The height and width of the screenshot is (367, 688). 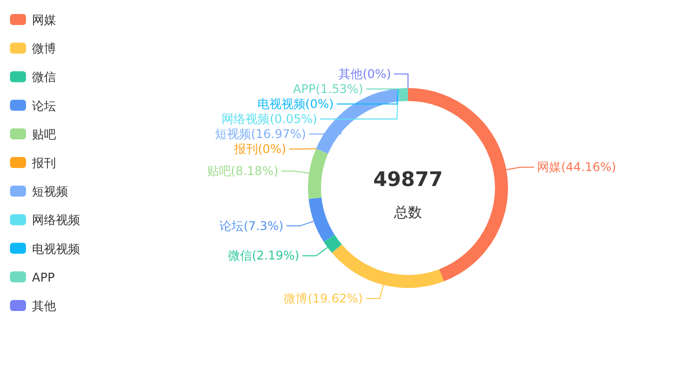 I want to click on legend-label: 论坛, so click(x=44, y=105).